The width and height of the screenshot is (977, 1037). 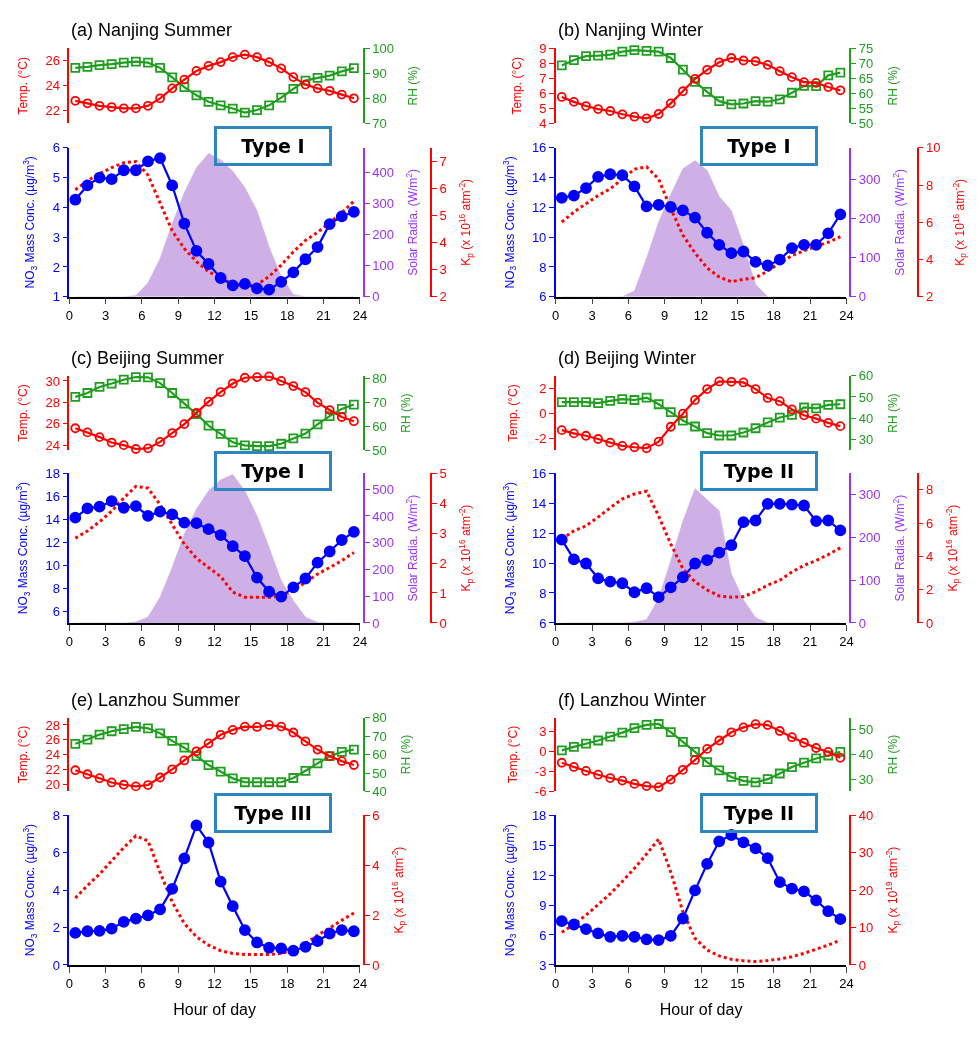 What do you see at coordinates (540, 792) in the screenshot?
I see `y-tick-label: -6` at bounding box center [540, 792].